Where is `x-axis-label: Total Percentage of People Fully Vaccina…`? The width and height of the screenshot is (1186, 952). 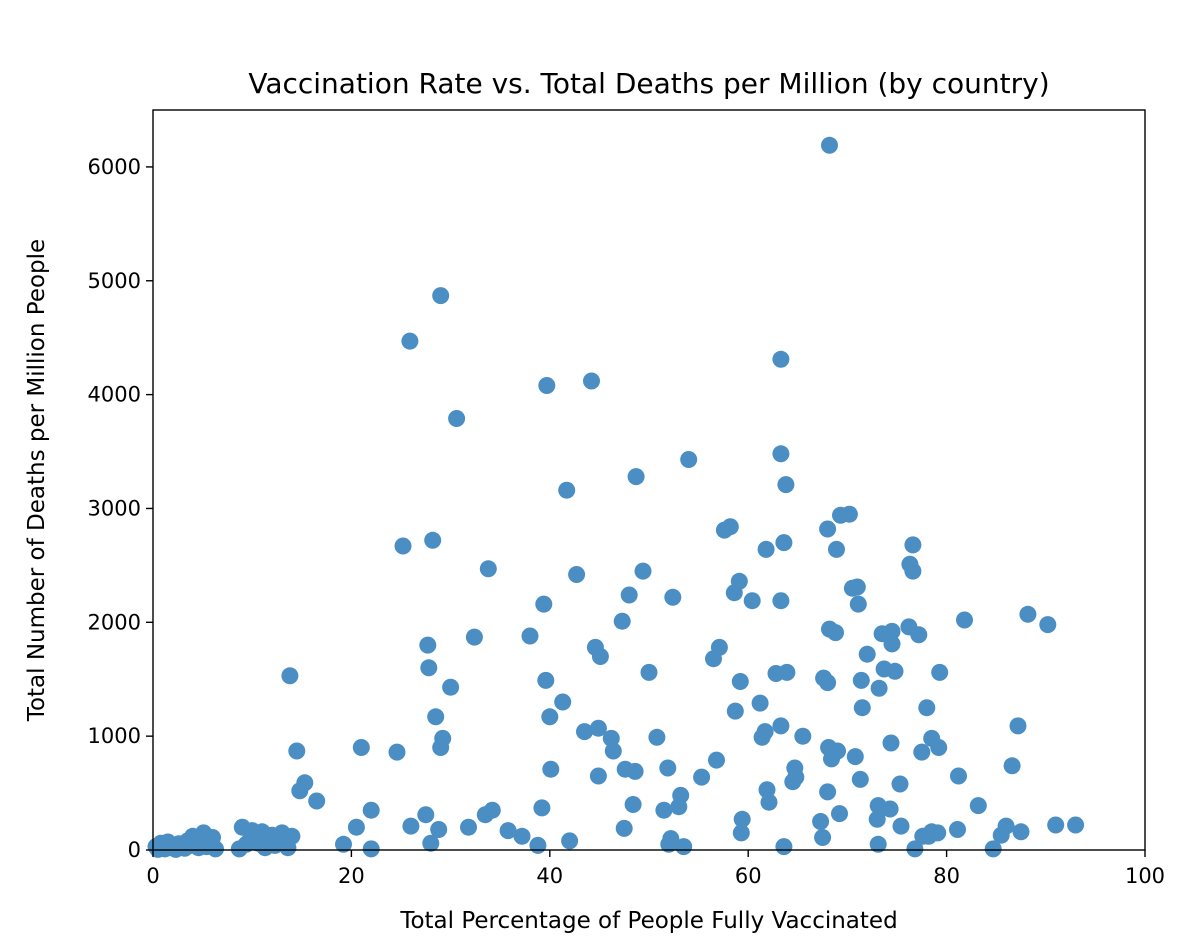
x-axis-label: Total Percentage of People Fully Vaccina… is located at coordinates (648, 921).